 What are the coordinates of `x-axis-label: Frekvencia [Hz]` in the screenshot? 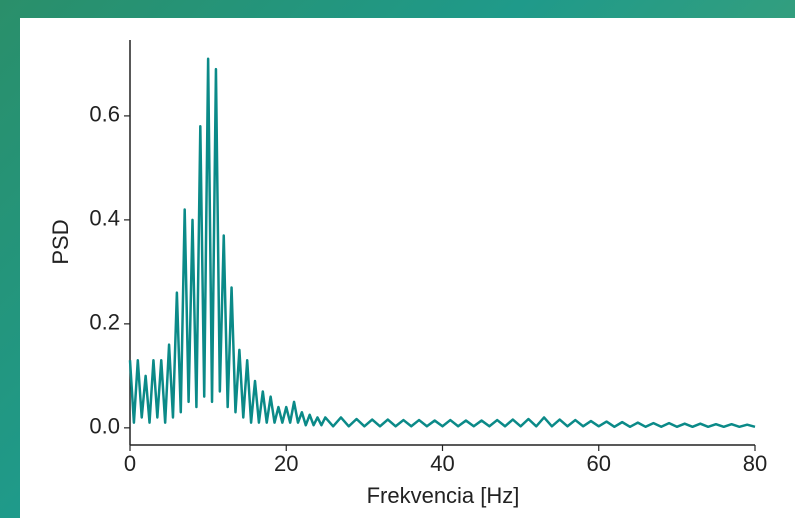 It's located at (443, 495).